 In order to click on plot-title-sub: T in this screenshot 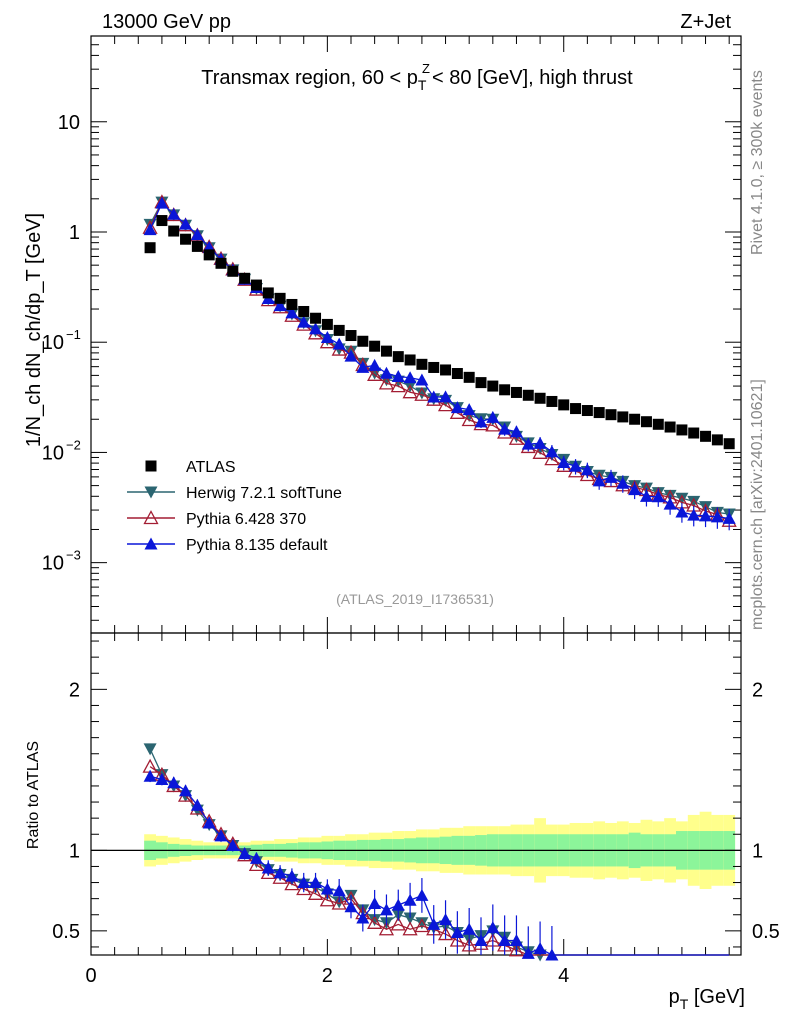, I will do `click(422, 85)`.